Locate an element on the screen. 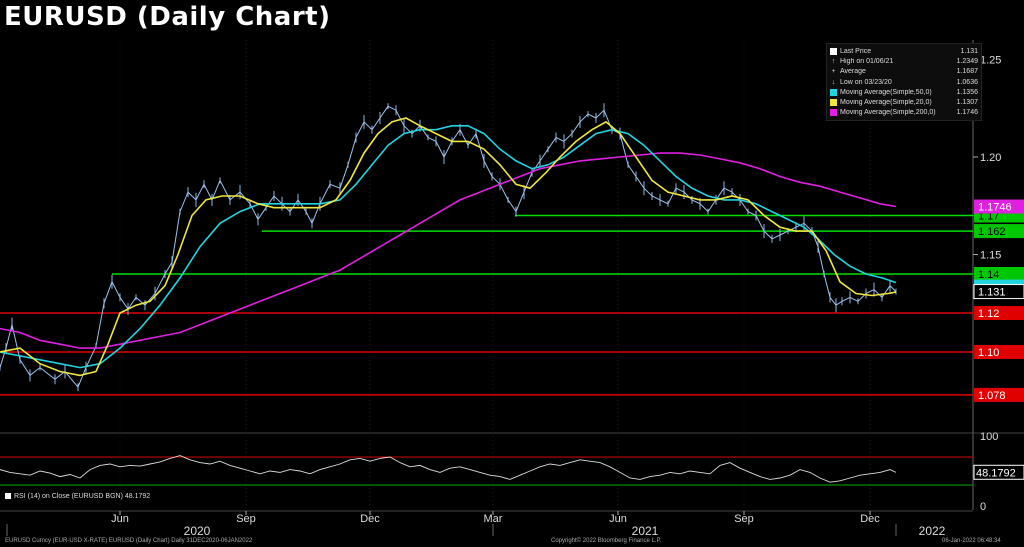 Image resolution: width=1024 pixels, height=547 pixels. legend-item: Moving Average(Simple,20,0) 1.1307 is located at coordinates (904, 102).